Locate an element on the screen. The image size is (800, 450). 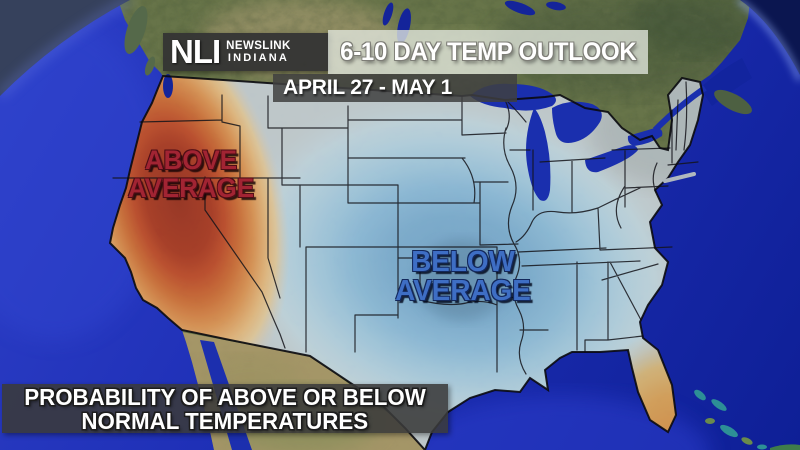
below-average-line1: BELOW is located at coordinates (463, 262).